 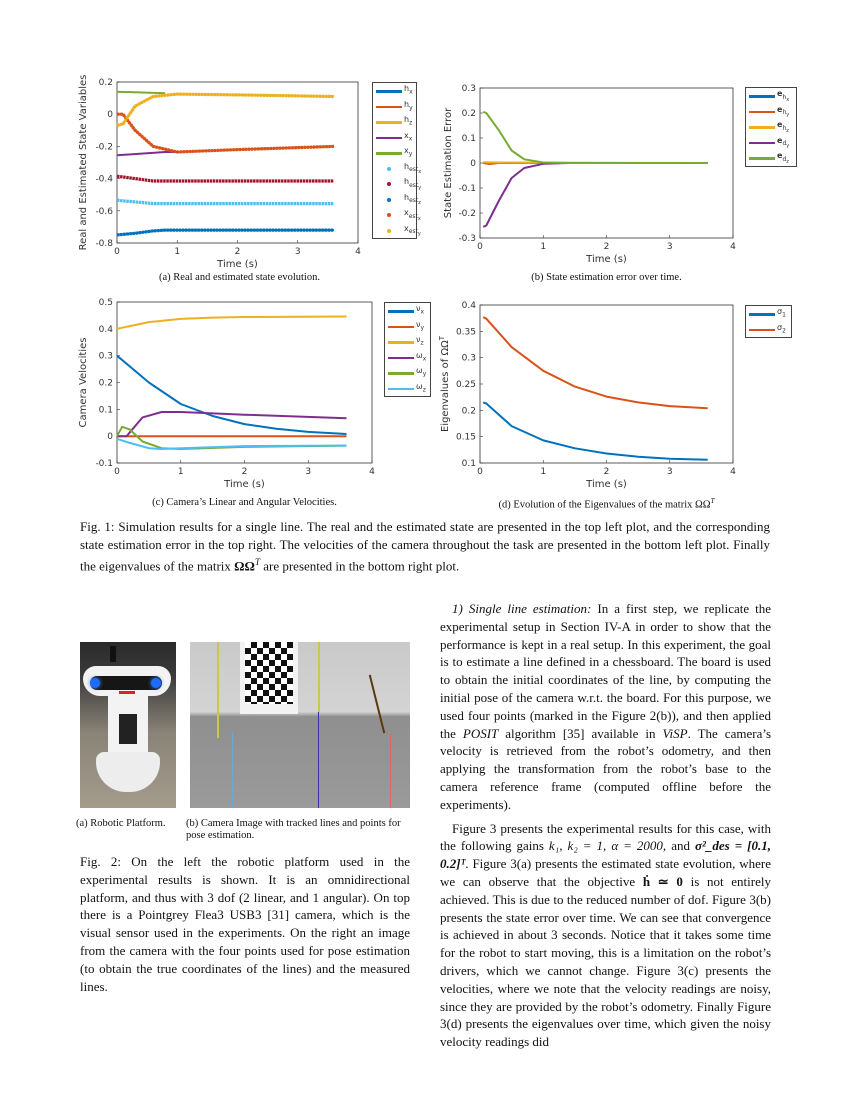 I want to click on y-tick-label: 0.15, so click(x=466, y=438).